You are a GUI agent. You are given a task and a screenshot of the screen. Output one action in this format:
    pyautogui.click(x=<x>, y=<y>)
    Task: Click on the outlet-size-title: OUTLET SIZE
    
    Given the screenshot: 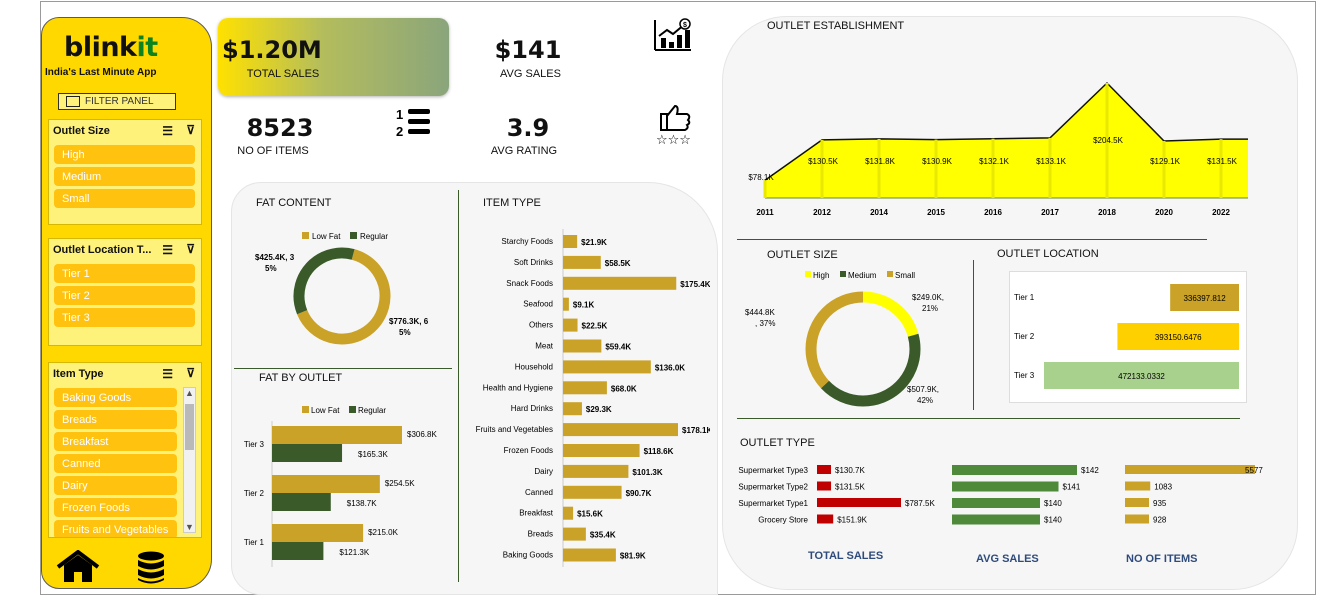 What is the action you would take?
    pyautogui.click(x=802, y=255)
    